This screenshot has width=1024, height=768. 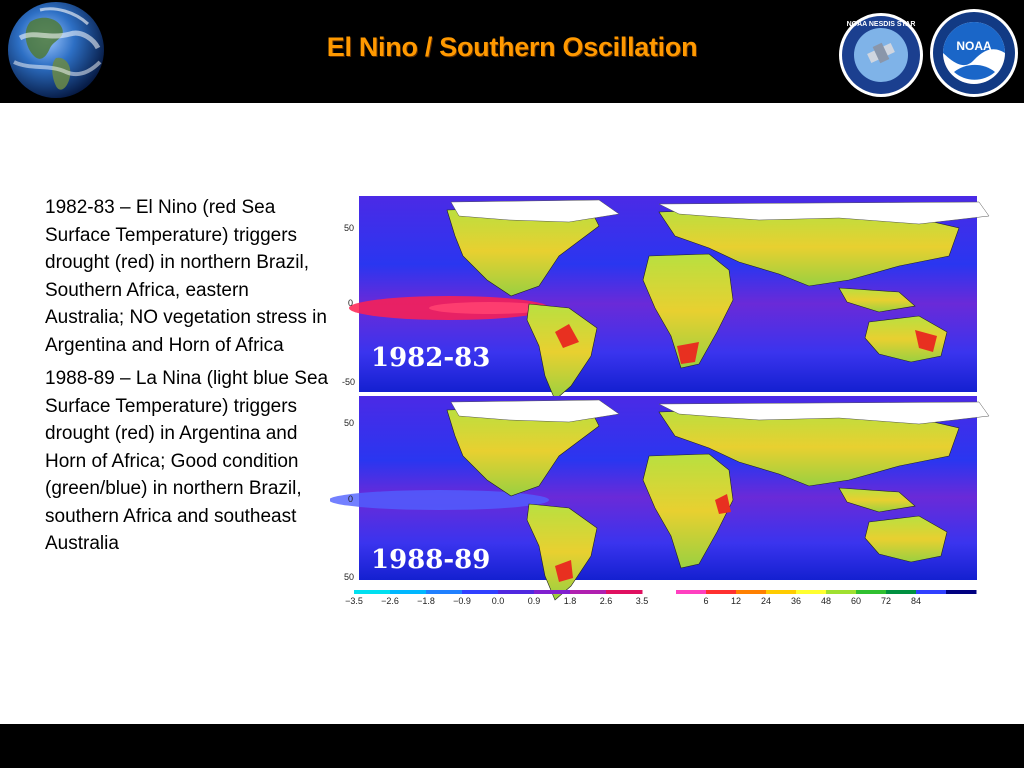 What do you see at coordinates (512, 47) in the screenshot?
I see `page-title: El Nino / Southern Oscillation` at bounding box center [512, 47].